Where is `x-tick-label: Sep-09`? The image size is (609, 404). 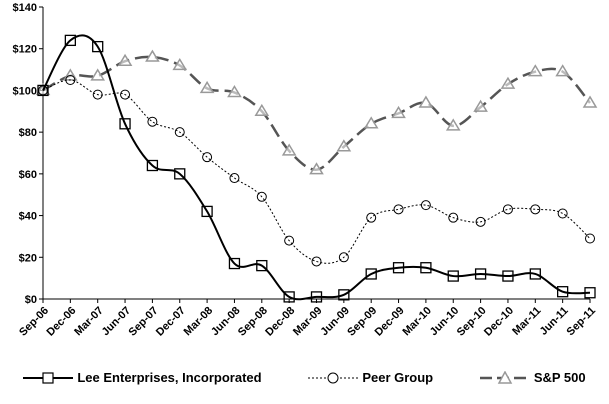 x-tick-label: Sep-09 is located at coordinates (362, 322).